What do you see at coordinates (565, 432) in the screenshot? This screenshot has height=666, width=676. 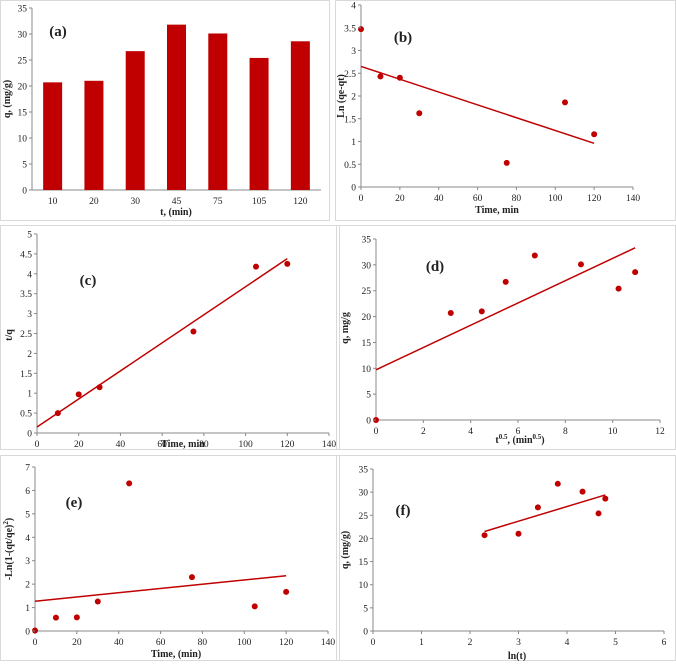 I see `x-tick-label: 8` at bounding box center [565, 432].